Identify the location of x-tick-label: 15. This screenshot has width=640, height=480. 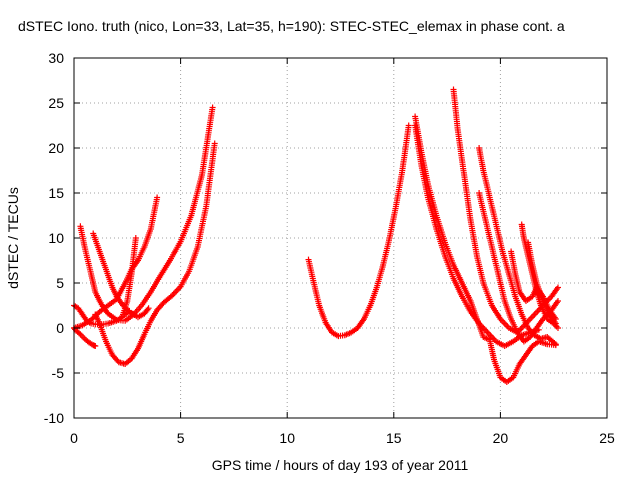
(394, 438).